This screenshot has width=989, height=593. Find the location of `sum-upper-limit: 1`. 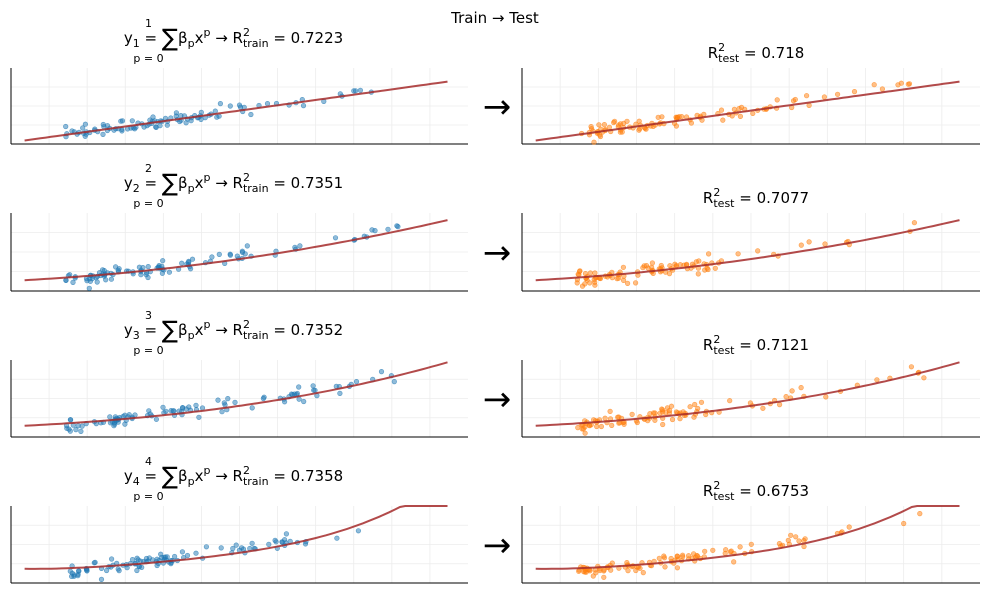

sum-upper-limit: 1 is located at coordinates (148, 23).